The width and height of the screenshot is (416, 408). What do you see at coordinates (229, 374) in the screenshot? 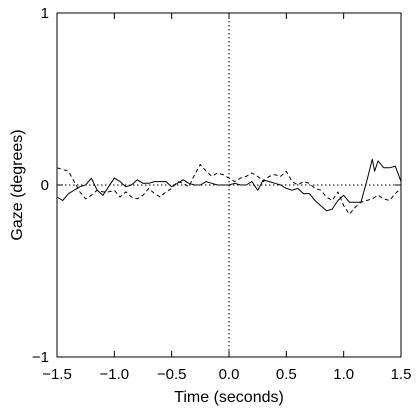
I see `x-tick-label: 0.0` at bounding box center [229, 374].